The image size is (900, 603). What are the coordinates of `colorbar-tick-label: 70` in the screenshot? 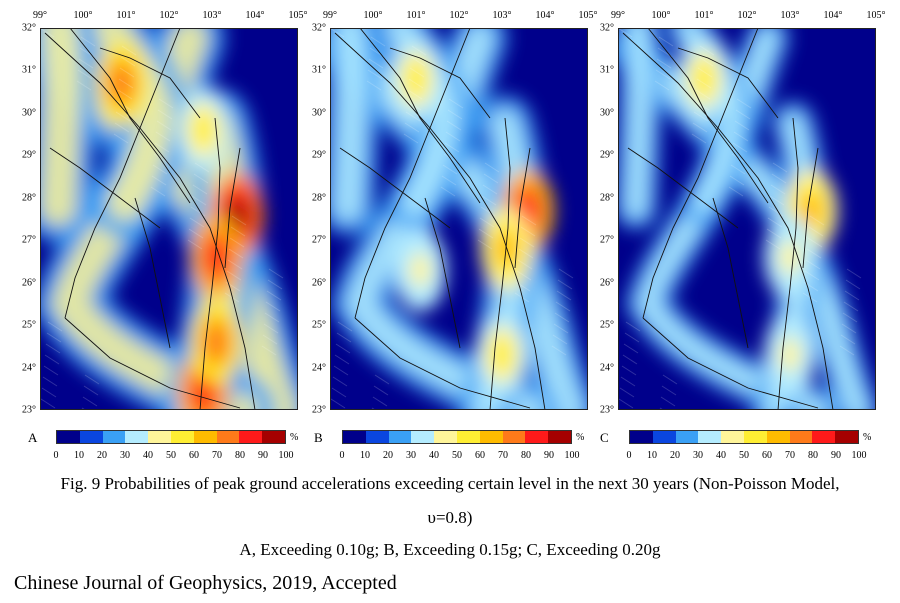 It's located at (503, 455).